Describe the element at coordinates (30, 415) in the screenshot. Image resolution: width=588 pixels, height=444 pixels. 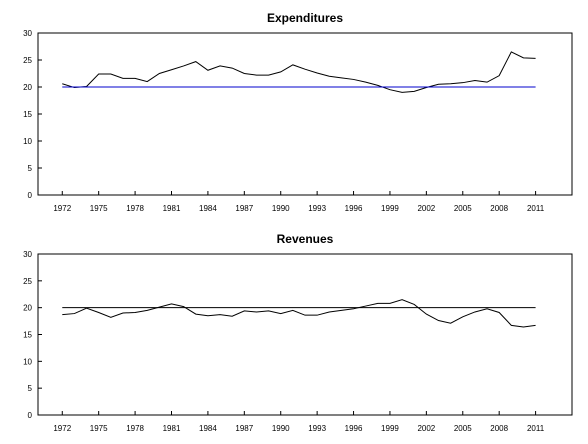
I see `y-tick-label-2: 0` at that location.